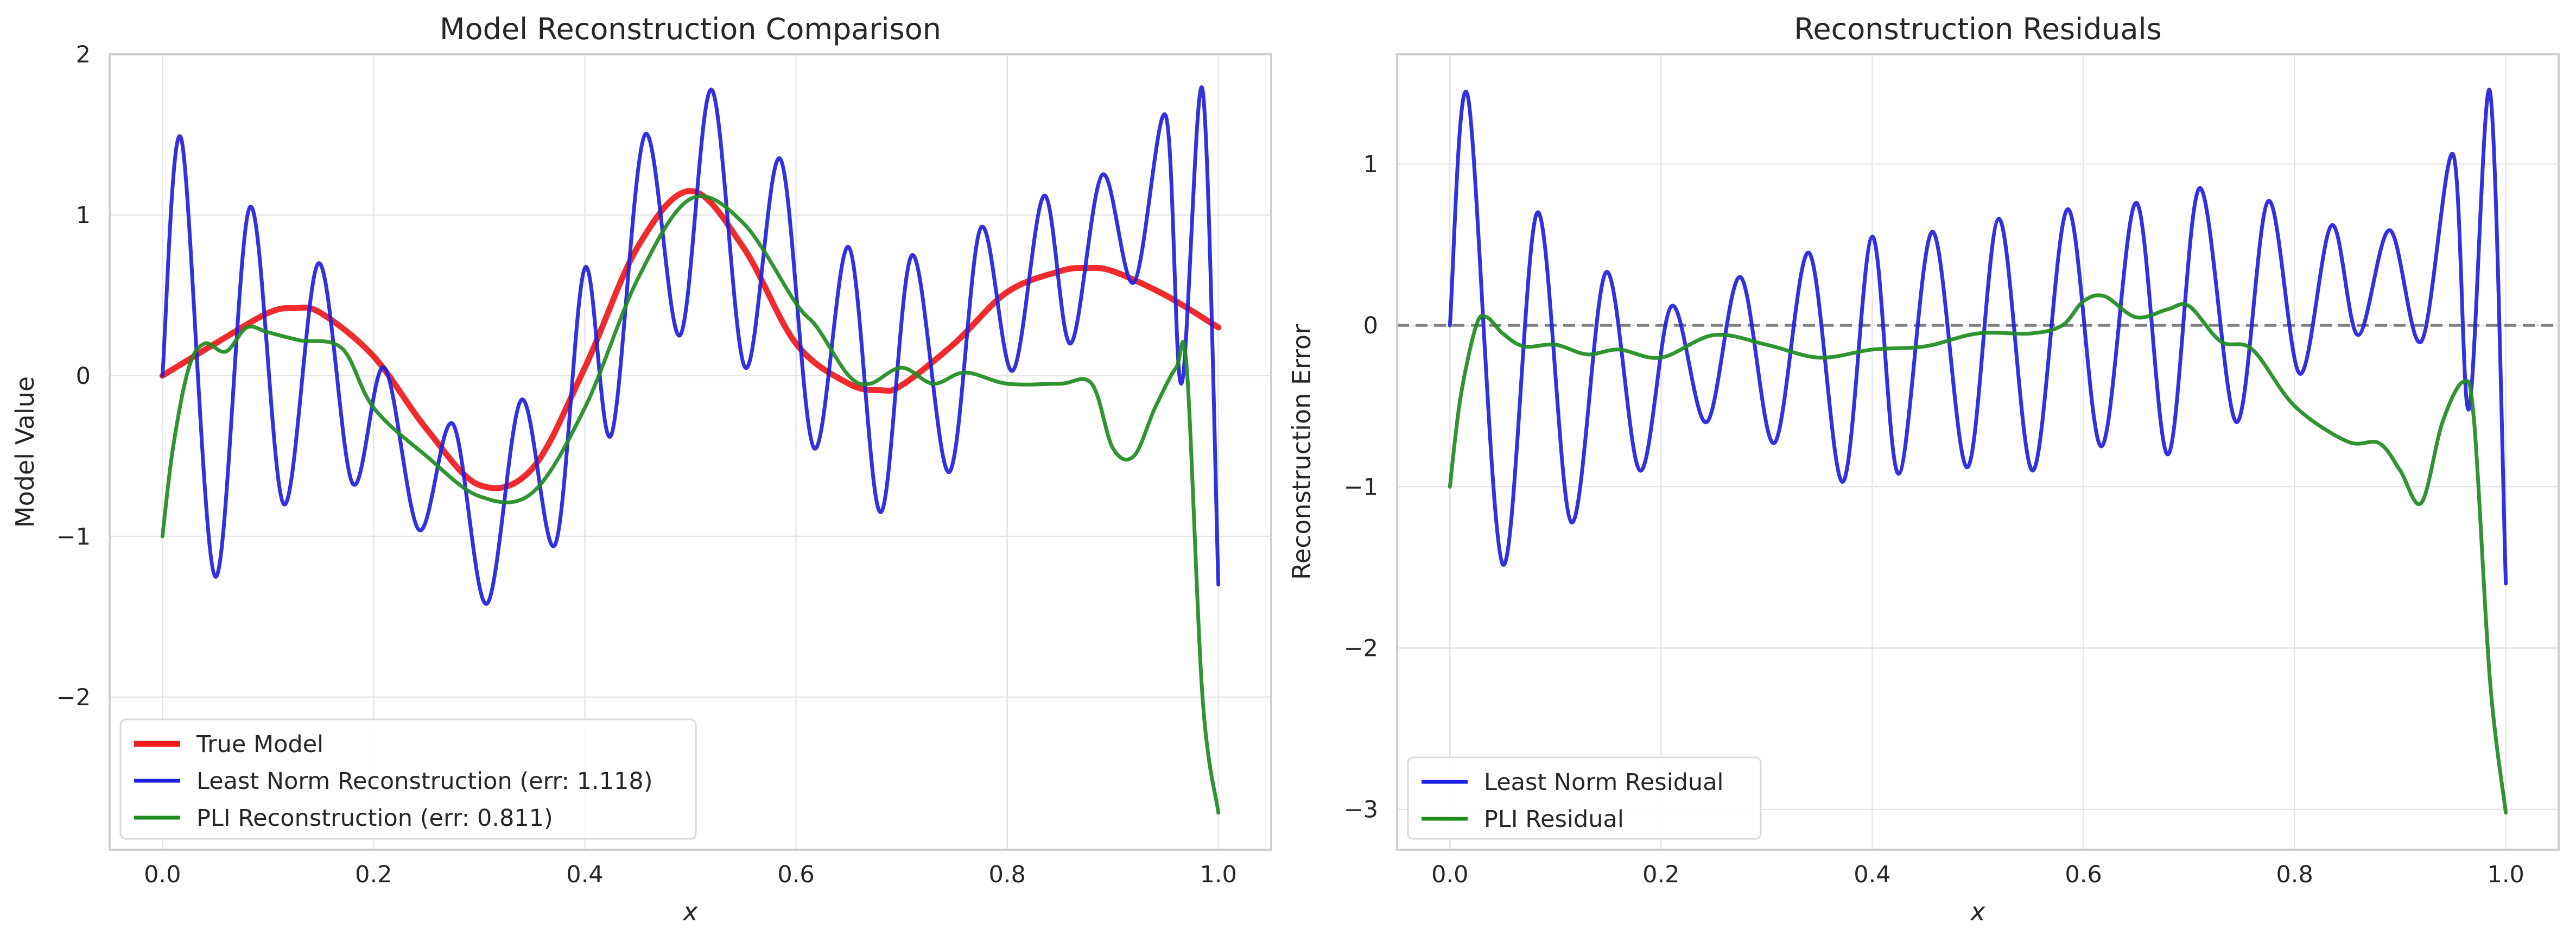 This screenshot has height=948, width=2576. Describe the element at coordinates (84, 54) in the screenshot. I see `y-tick-label: 2` at that location.